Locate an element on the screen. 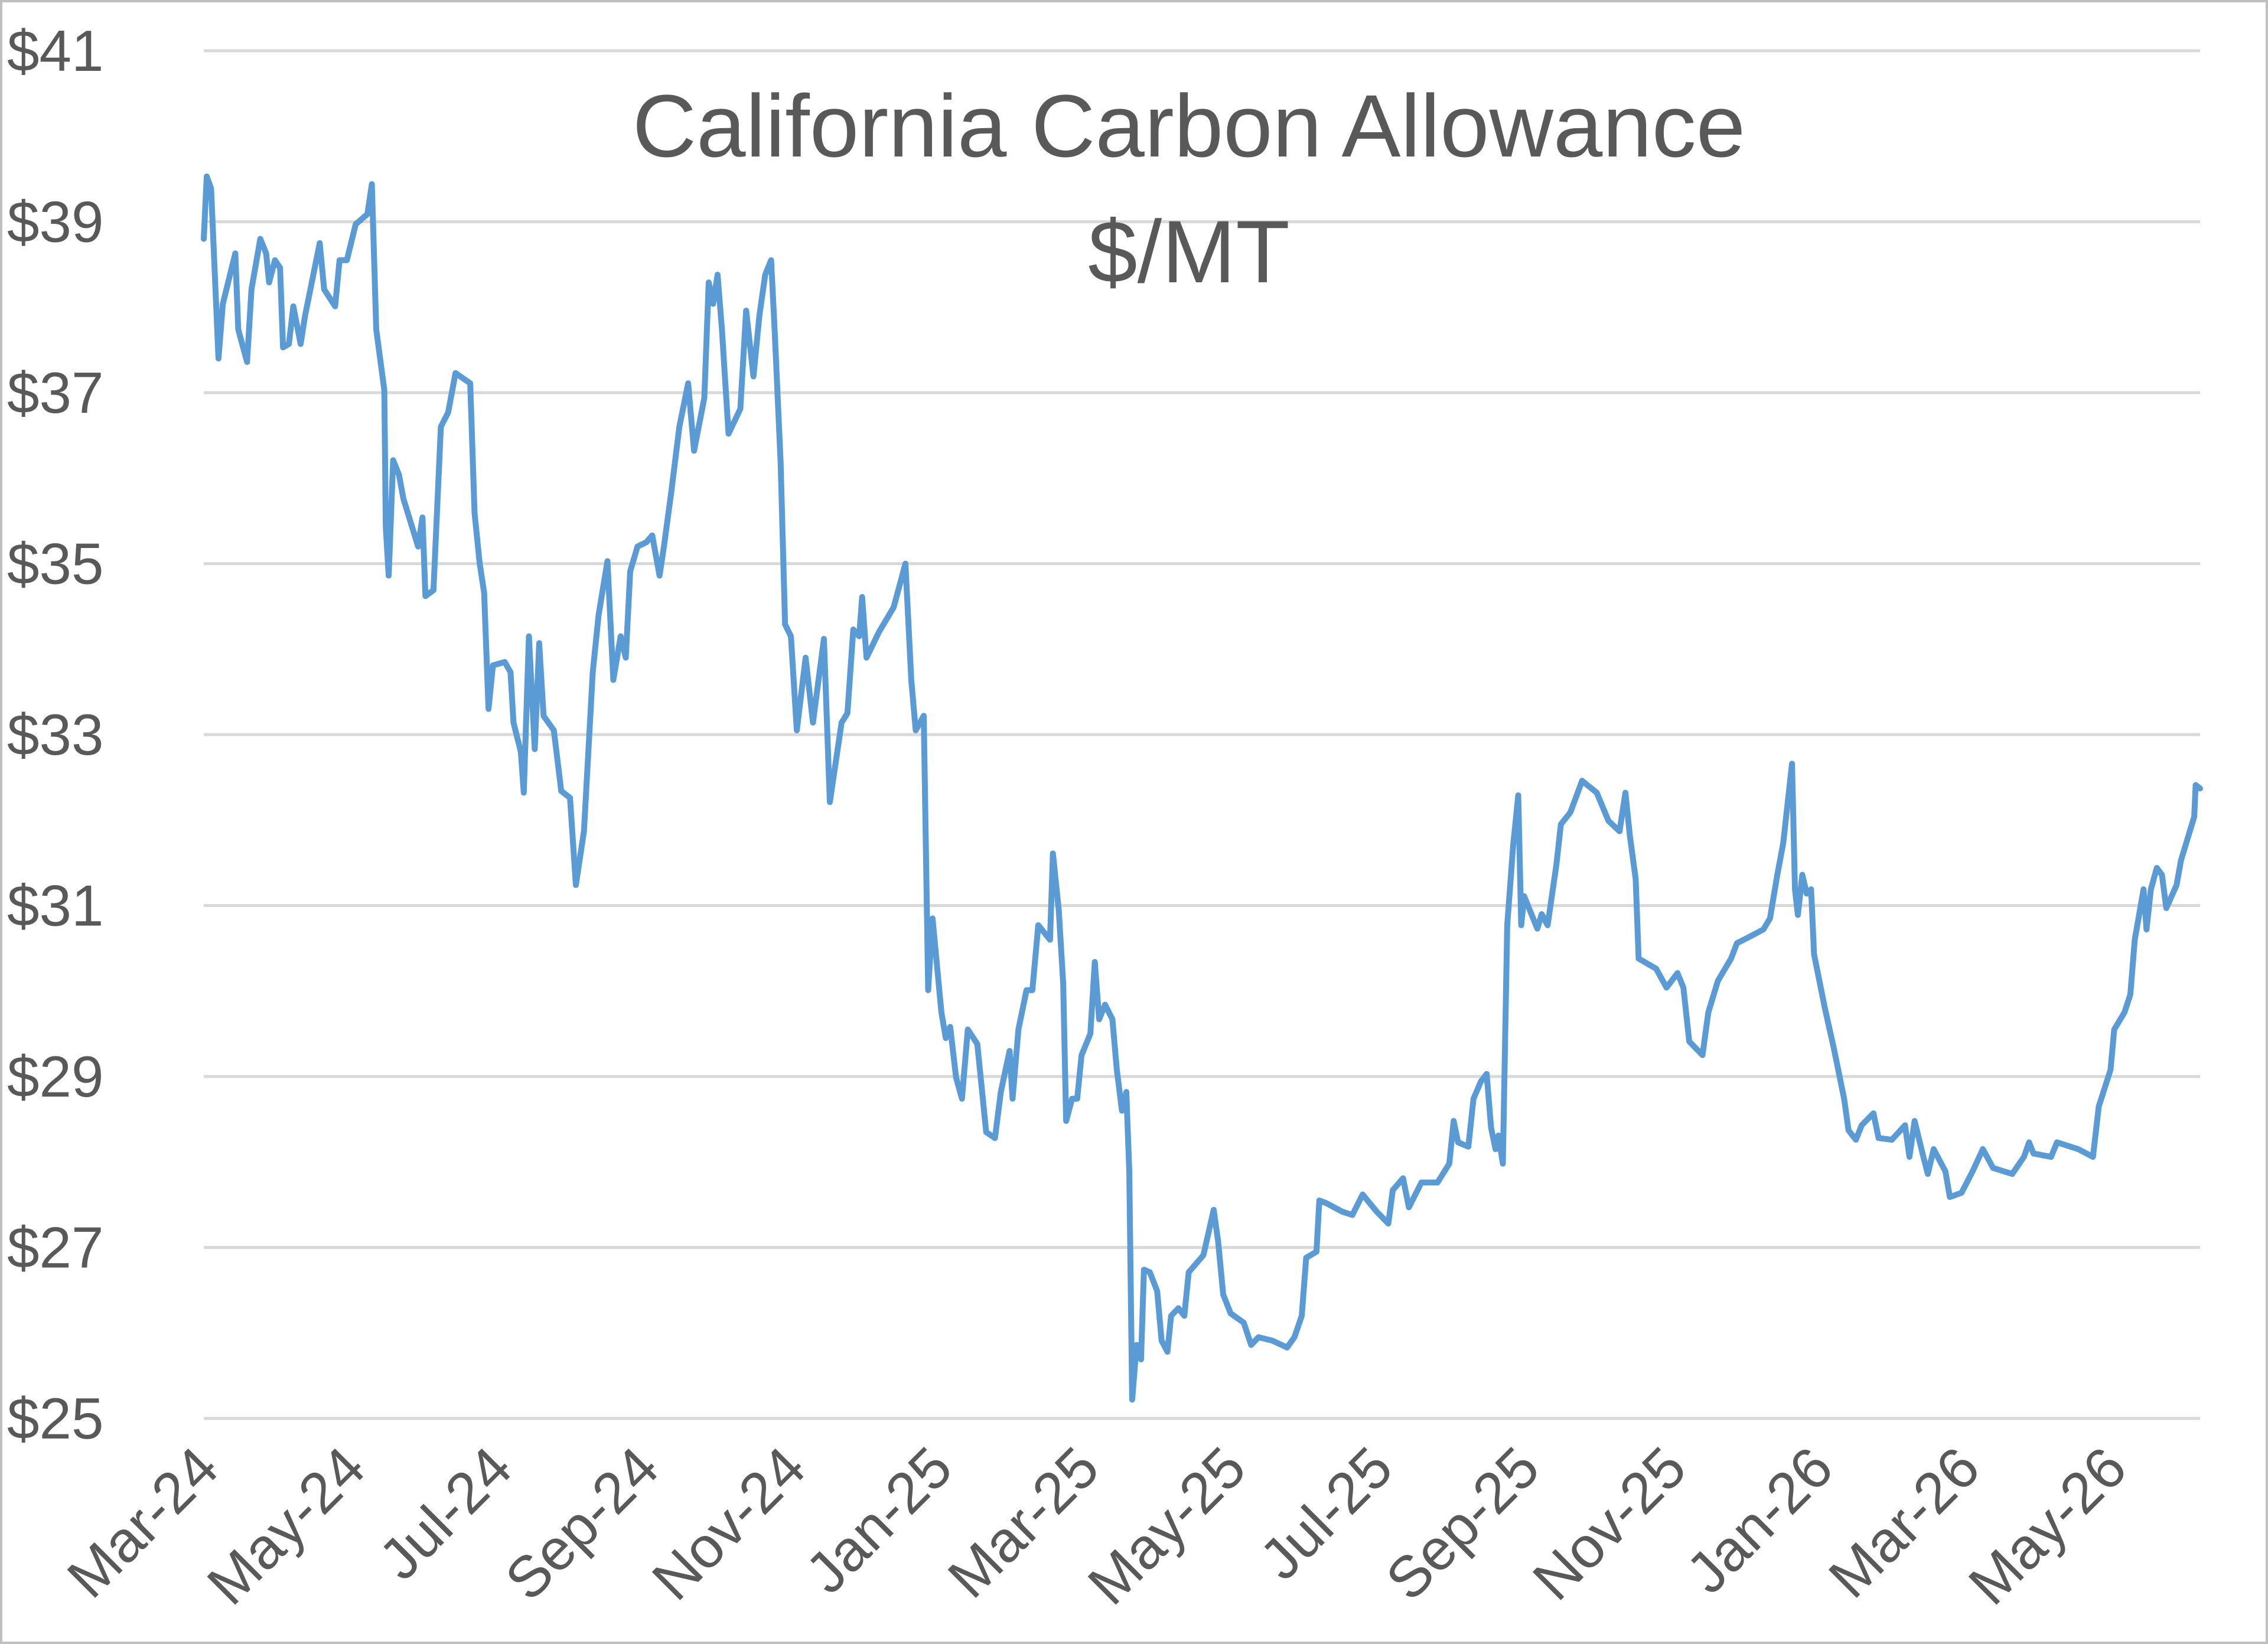 This screenshot has height=1644, width=2268. y-tick-label: $29 is located at coordinates (55, 1076).